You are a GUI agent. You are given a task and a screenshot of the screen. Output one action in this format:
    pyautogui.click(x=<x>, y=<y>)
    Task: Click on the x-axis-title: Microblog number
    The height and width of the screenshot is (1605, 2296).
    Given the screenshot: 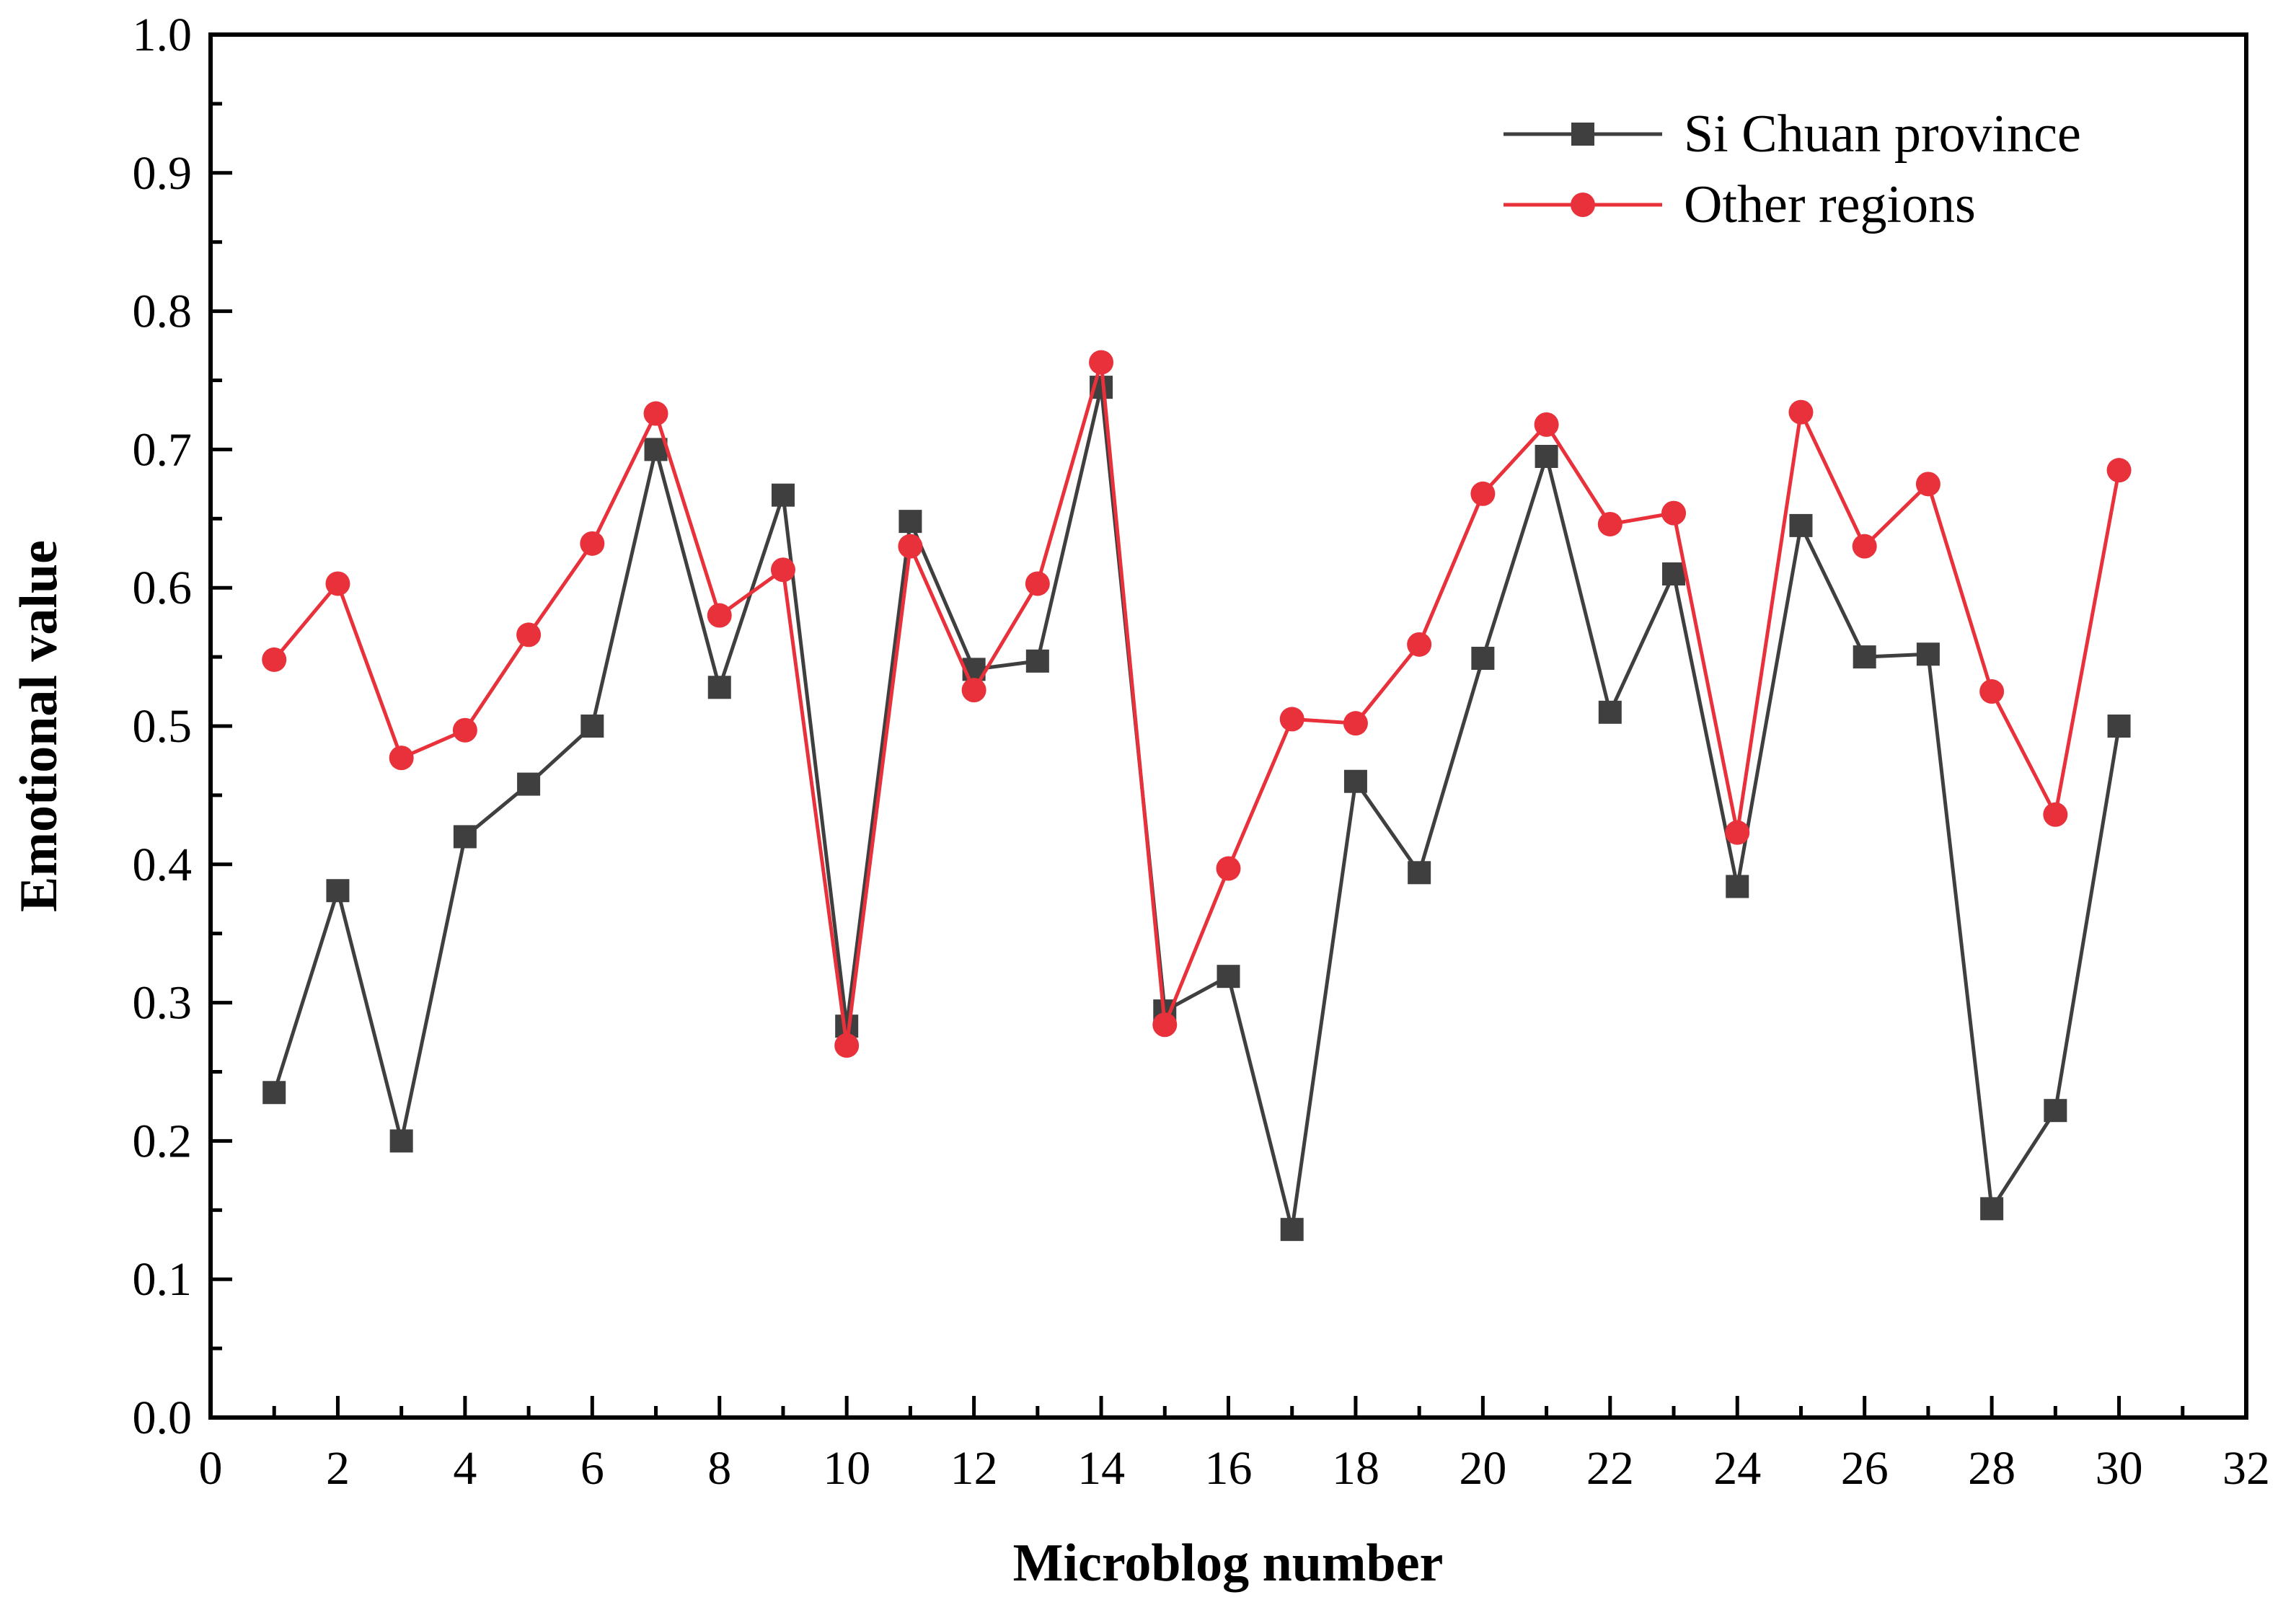 What is the action you would take?
    pyautogui.click(x=1228, y=1563)
    